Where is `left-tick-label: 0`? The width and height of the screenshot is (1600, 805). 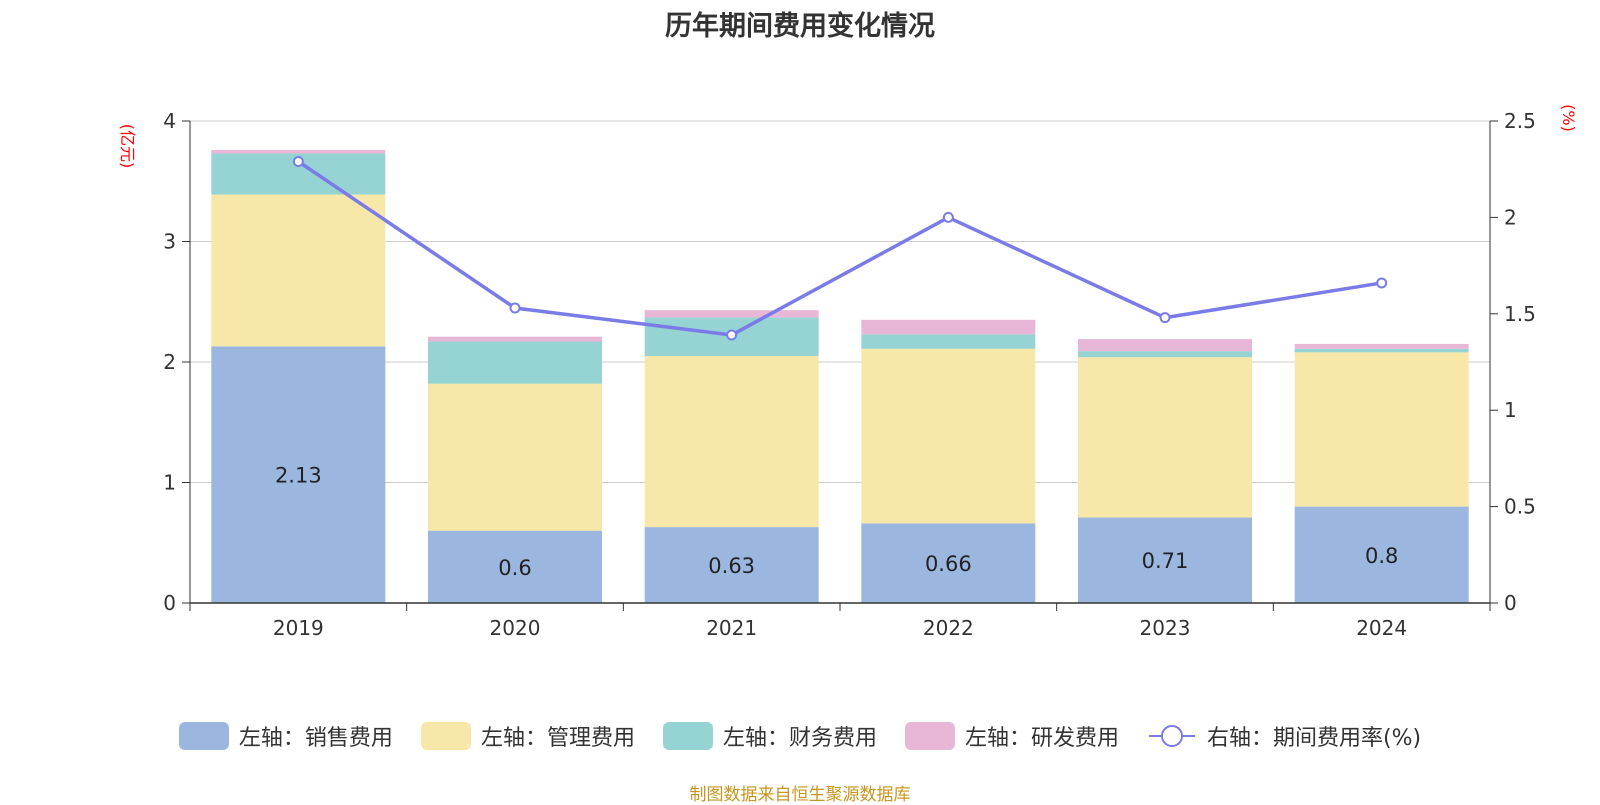 left-tick-label: 0 is located at coordinates (169, 603).